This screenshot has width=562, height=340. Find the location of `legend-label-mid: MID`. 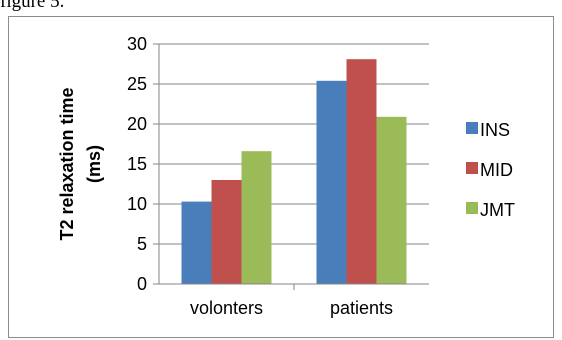

legend-label-mid: MID is located at coordinates (496, 170).